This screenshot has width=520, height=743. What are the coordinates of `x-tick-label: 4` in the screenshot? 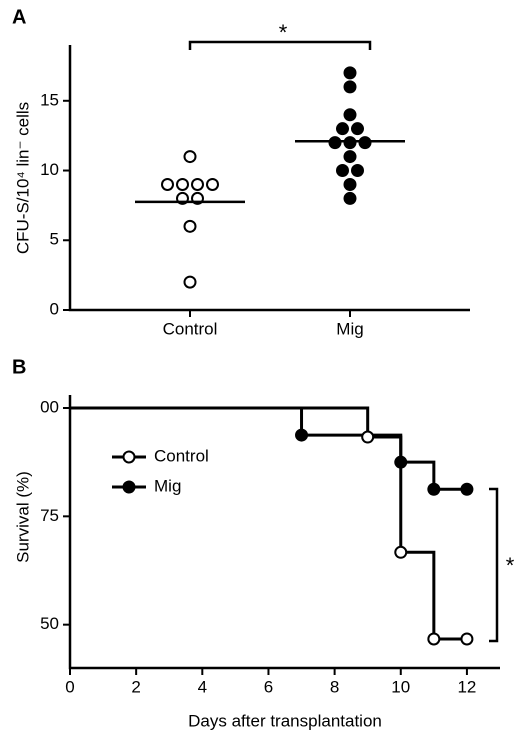 It's located at (202, 686).